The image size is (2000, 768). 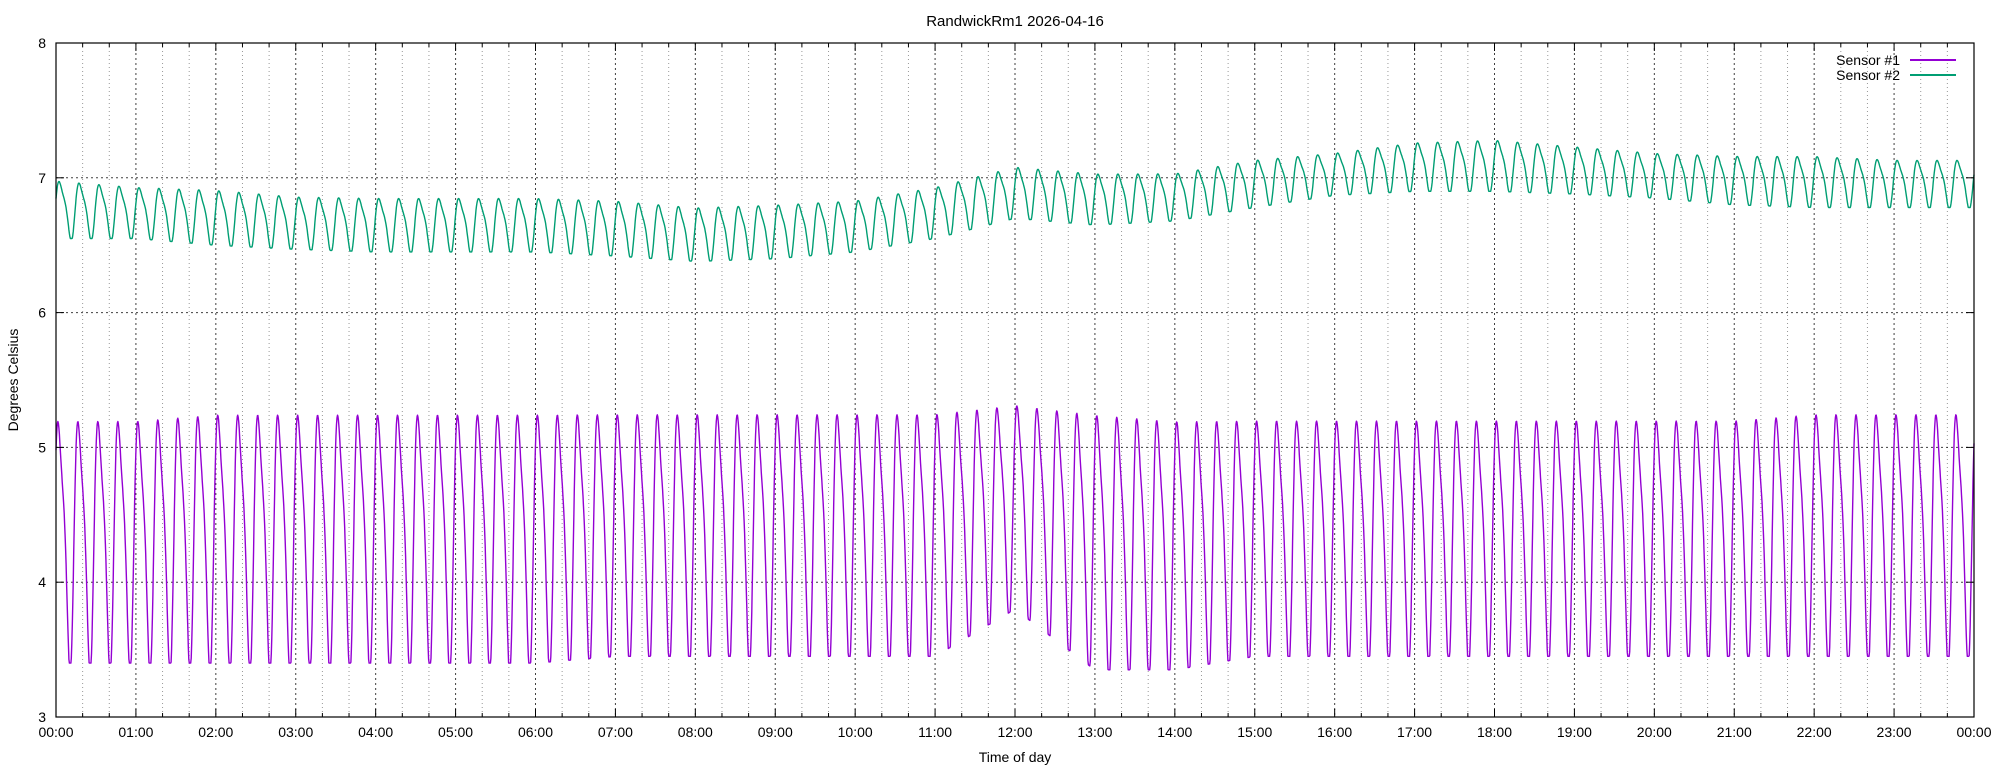 I want to click on x-tick-label: 02:00, so click(x=215, y=732).